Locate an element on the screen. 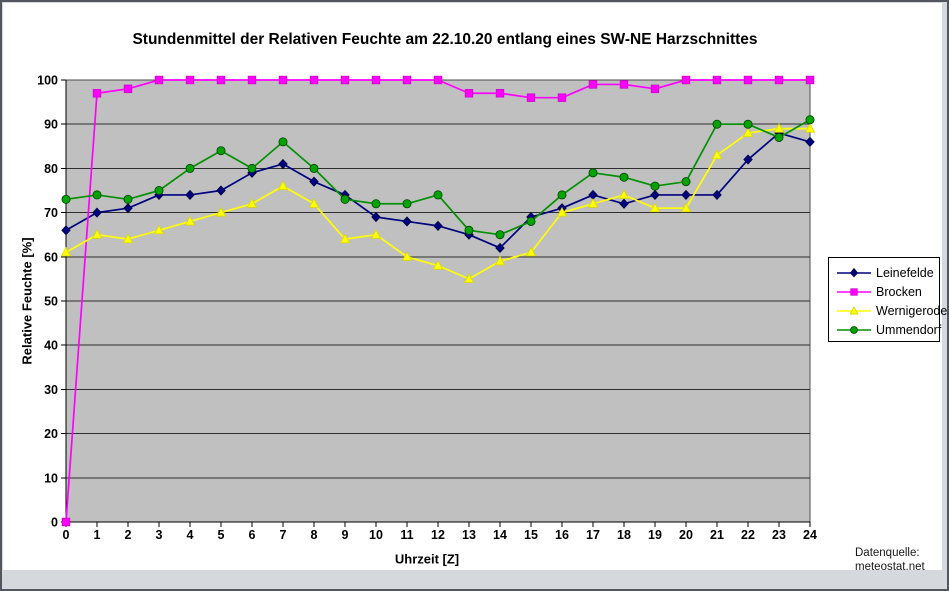 The width and height of the screenshot is (949, 591). y-tick-label: 70 is located at coordinates (51, 213).